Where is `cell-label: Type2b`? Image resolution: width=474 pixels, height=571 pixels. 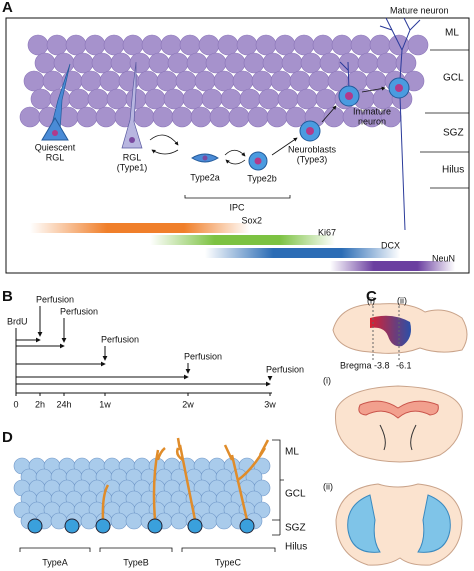
cell-label: Type2b is located at coordinates (262, 178).